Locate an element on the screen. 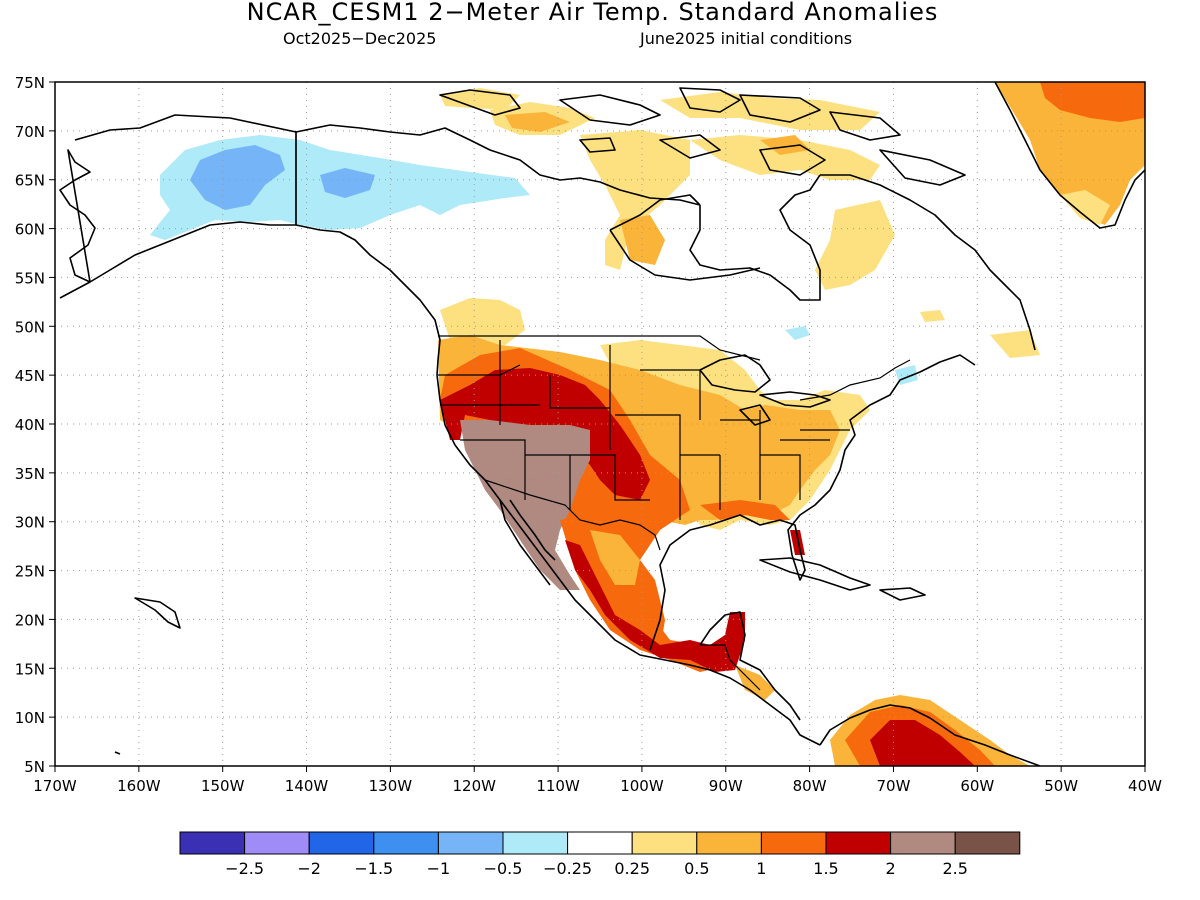  colorbar: −2.5 −2 −1.5 −1 −0.5 −0.25 0.25 0.5 1 1.5 2 2.5 is located at coordinates (600, 854).